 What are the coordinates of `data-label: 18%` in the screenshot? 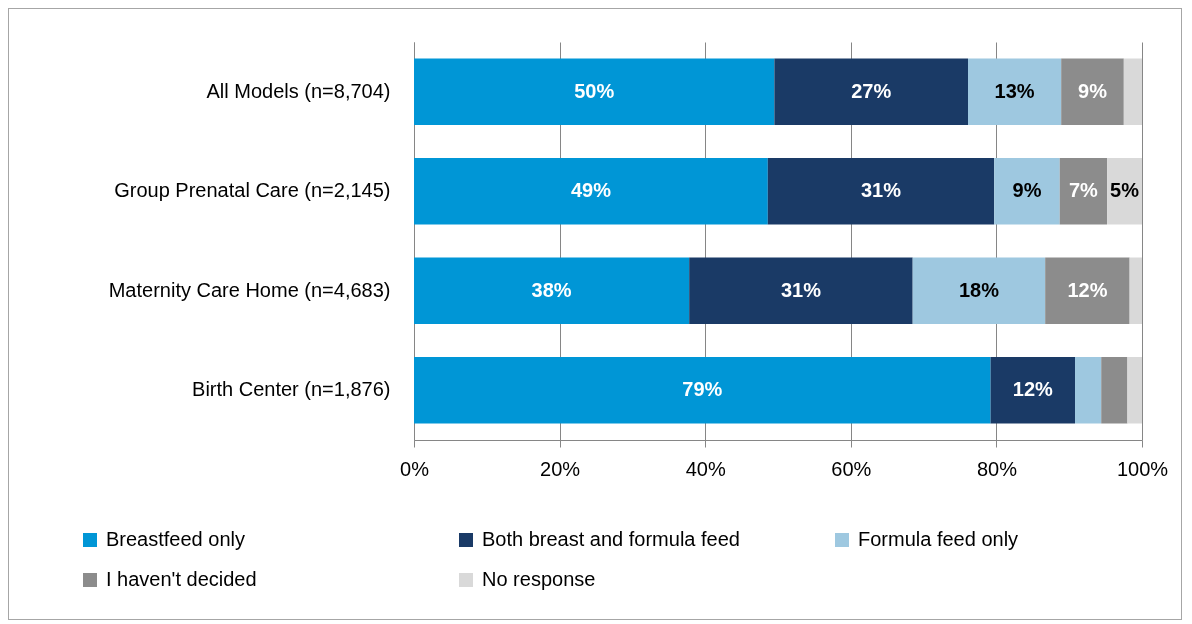 It's located at (979, 289).